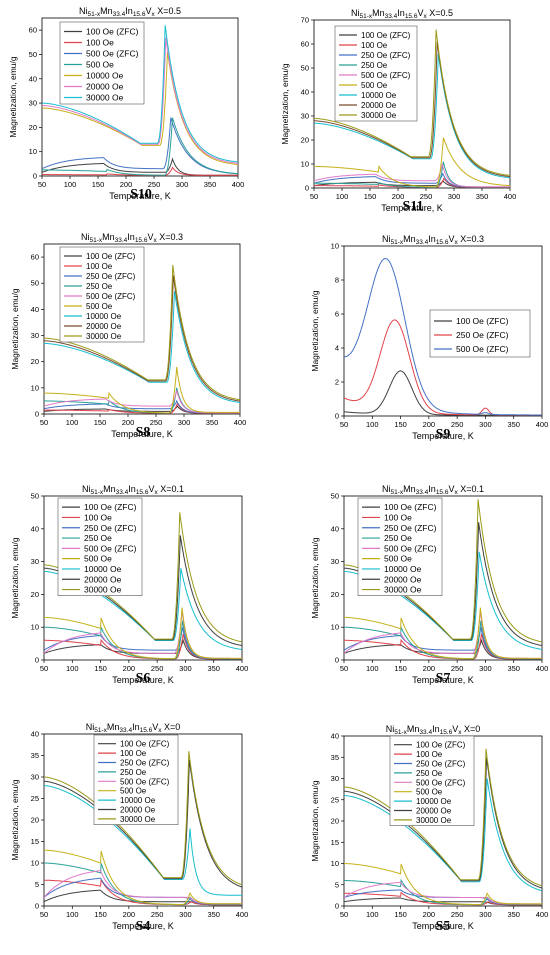  What do you see at coordinates (443, 678) in the screenshot?
I see `panel-label: S7` at bounding box center [443, 678].